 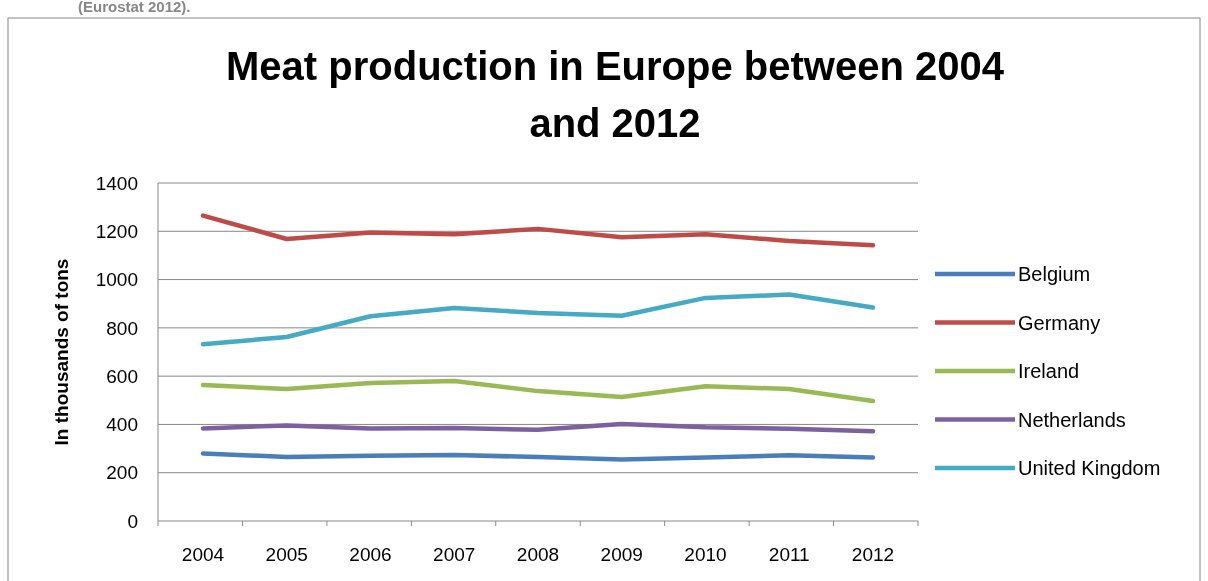 What do you see at coordinates (116, 183) in the screenshot?
I see `y-tick-label: 1400` at bounding box center [116, 183].